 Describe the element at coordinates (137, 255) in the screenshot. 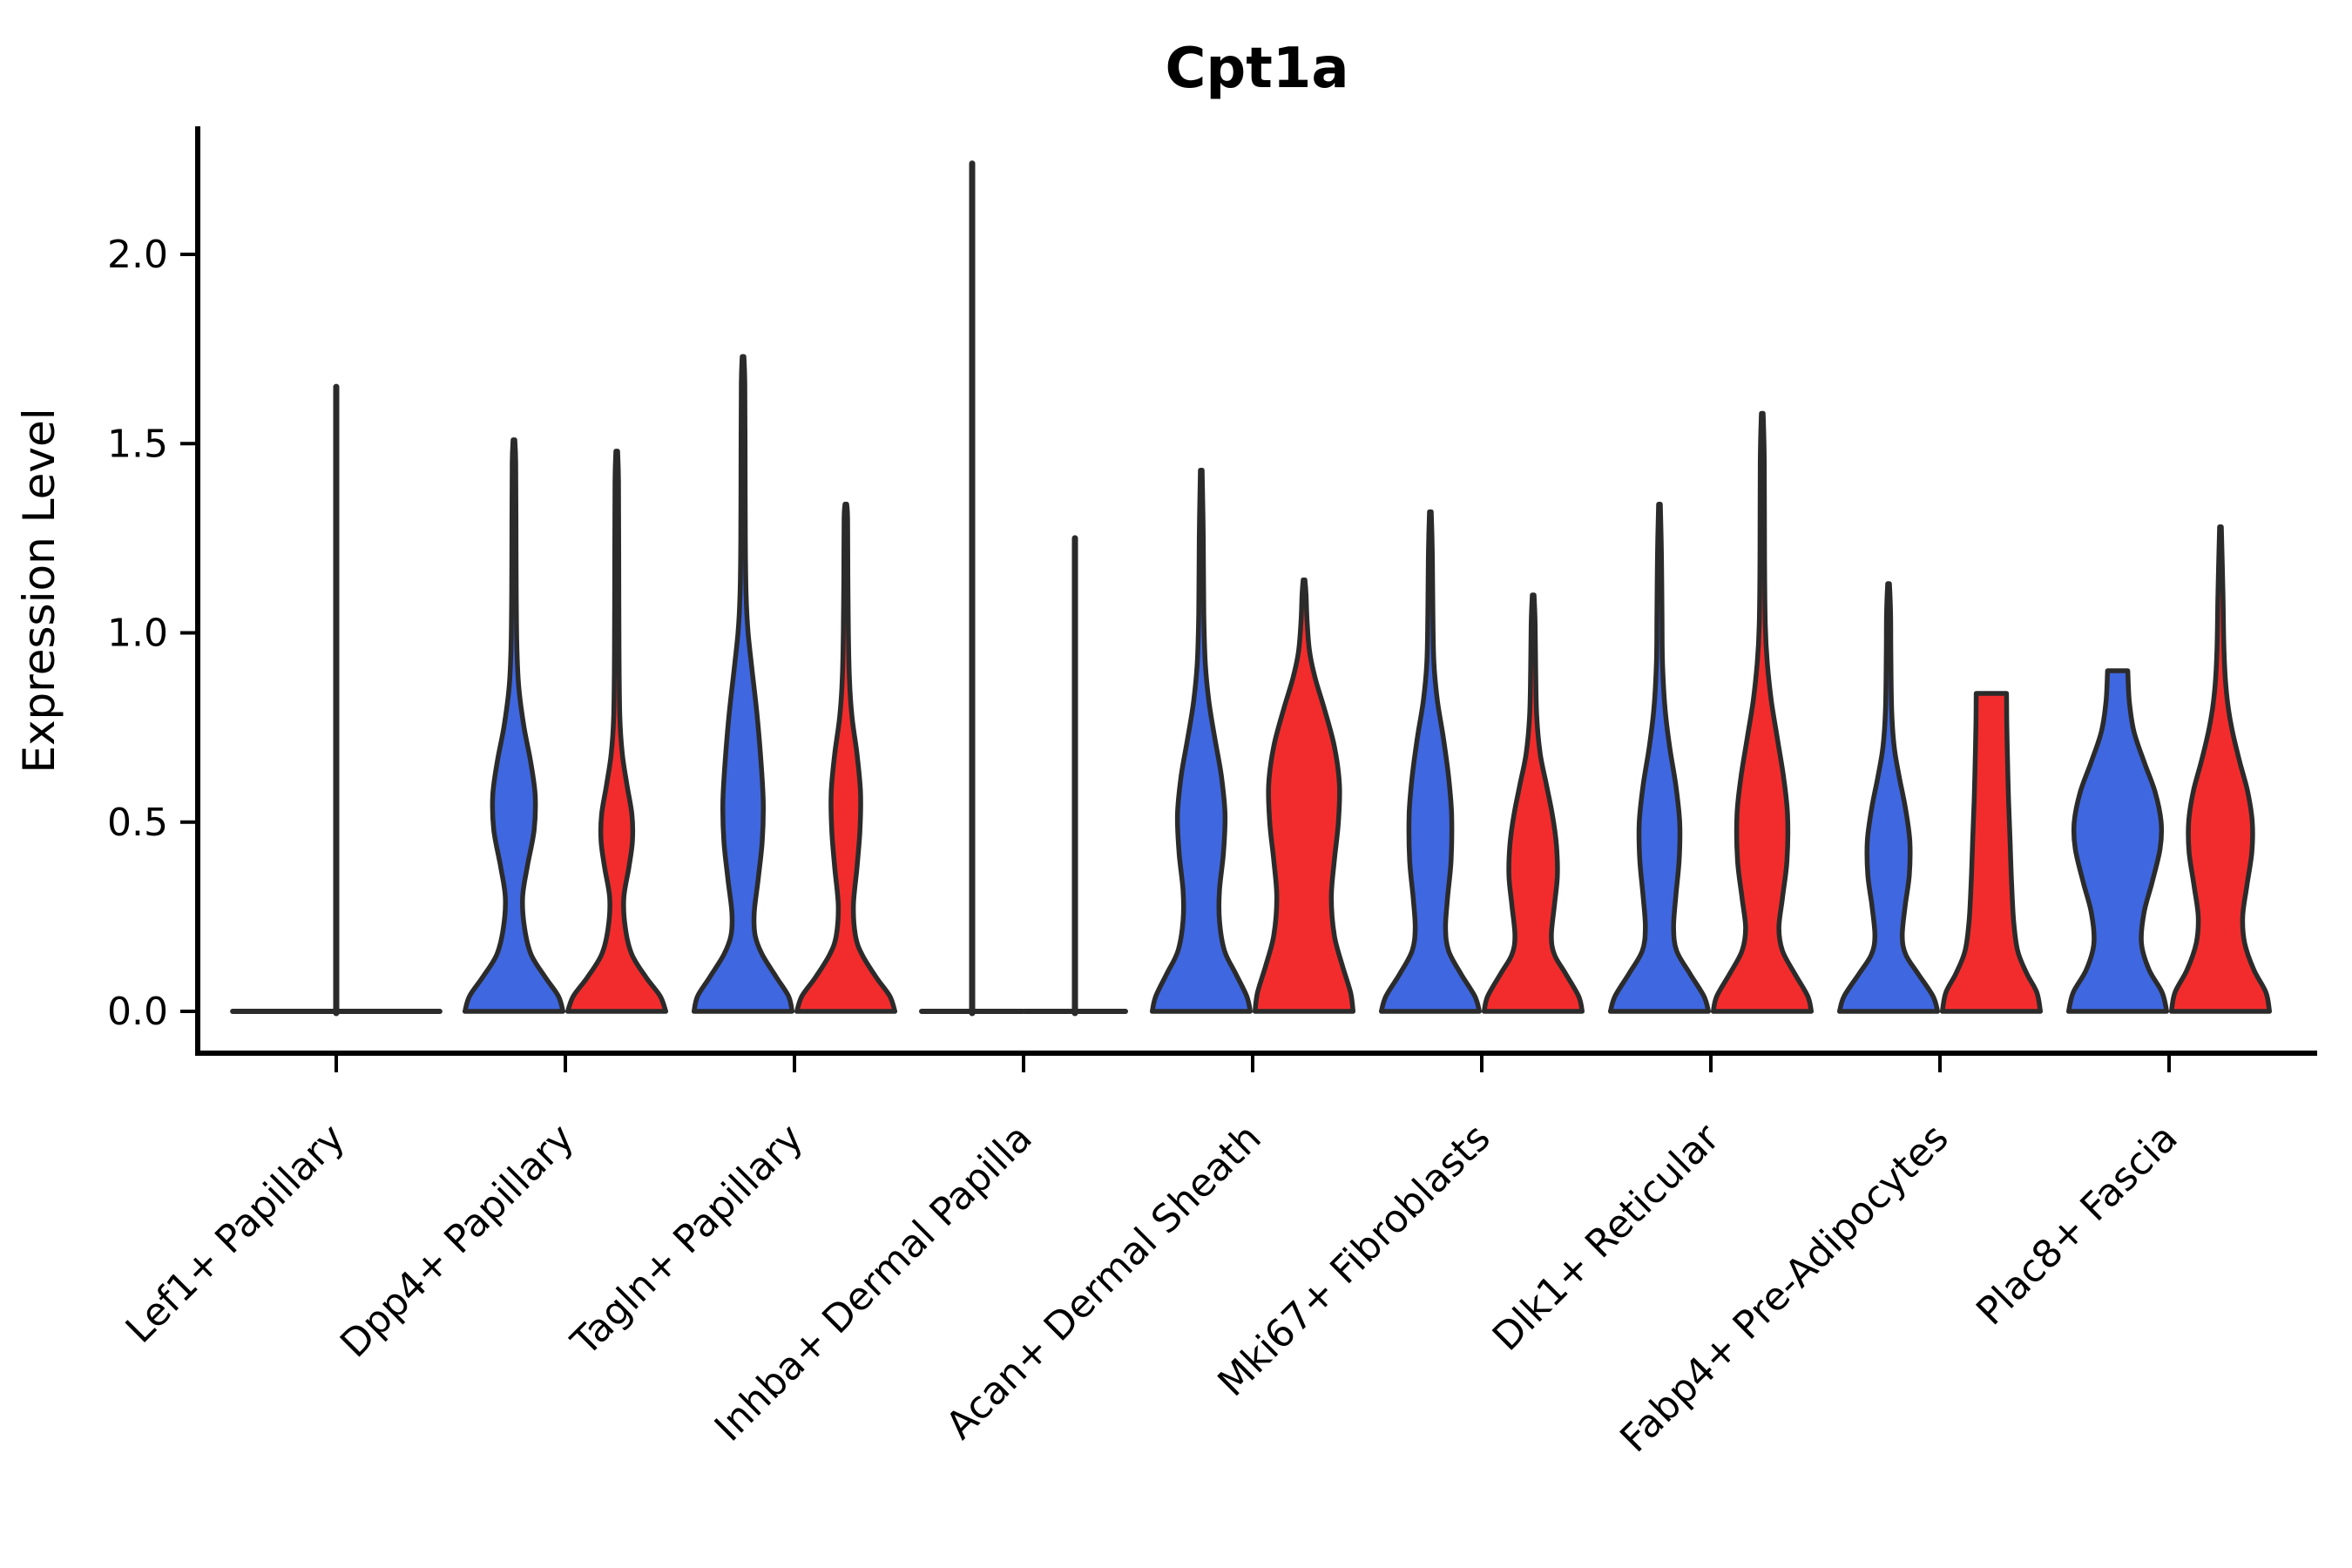

I see `y-tick-label: 2.0` at that location.